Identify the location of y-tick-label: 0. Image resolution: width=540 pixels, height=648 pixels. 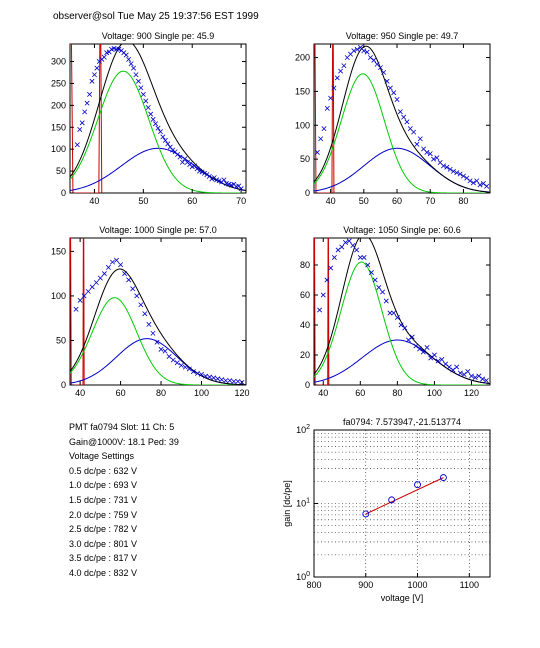
(307, 193).